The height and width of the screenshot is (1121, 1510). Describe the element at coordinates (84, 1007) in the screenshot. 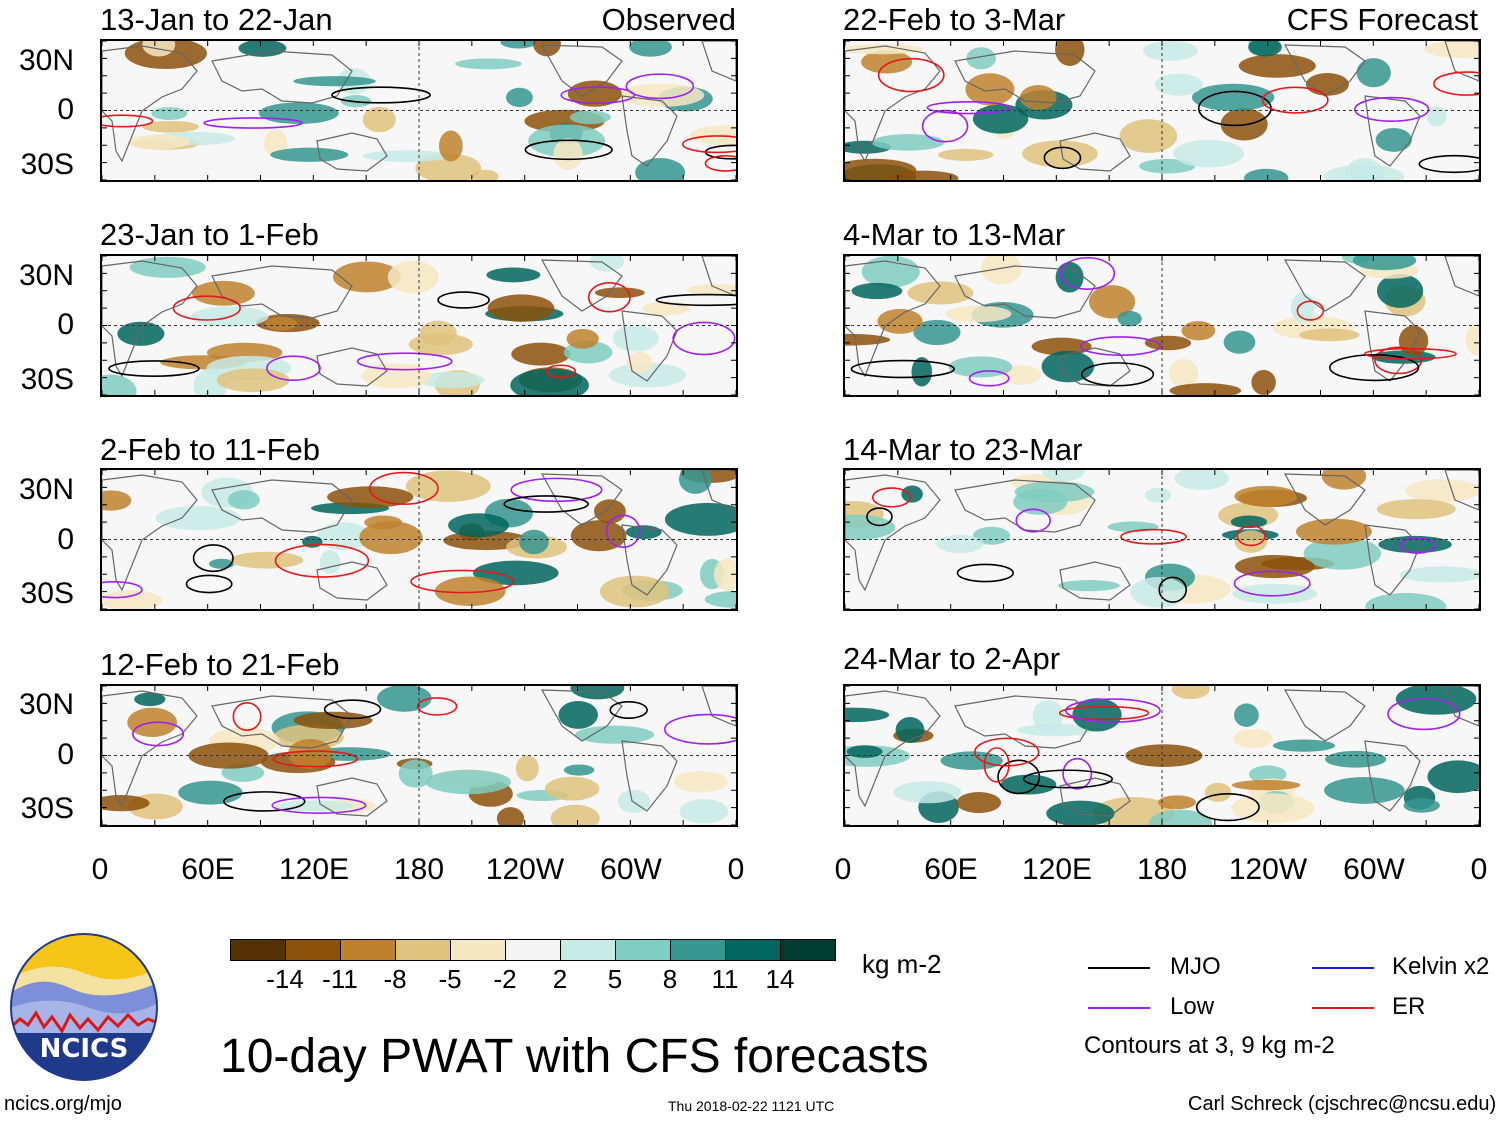

I see `ncics-logo: NCICS` at that location.